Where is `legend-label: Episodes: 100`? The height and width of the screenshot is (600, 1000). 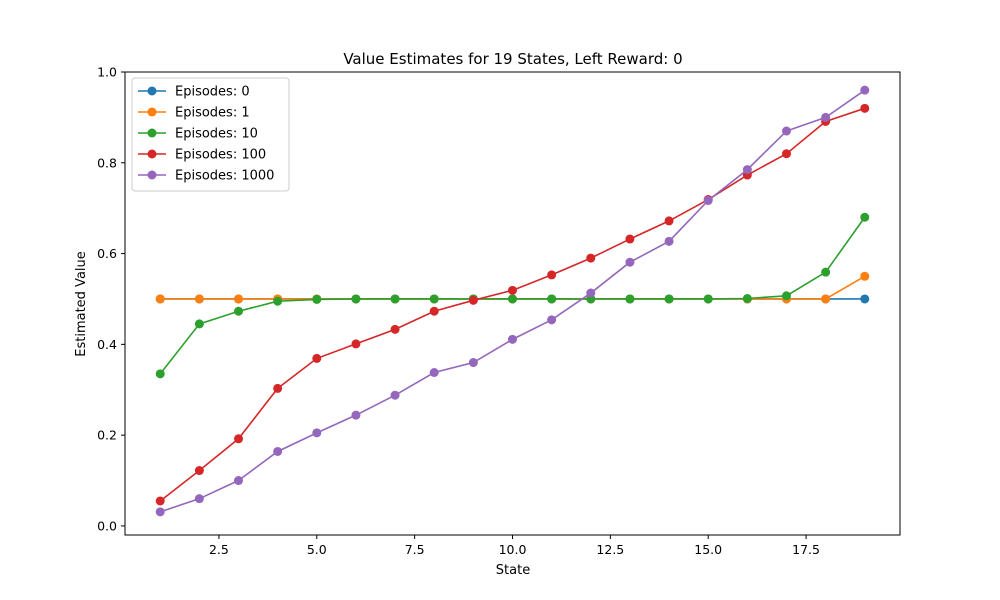
legend-label: Episodes: 100 is located at coordinates (220, 155).